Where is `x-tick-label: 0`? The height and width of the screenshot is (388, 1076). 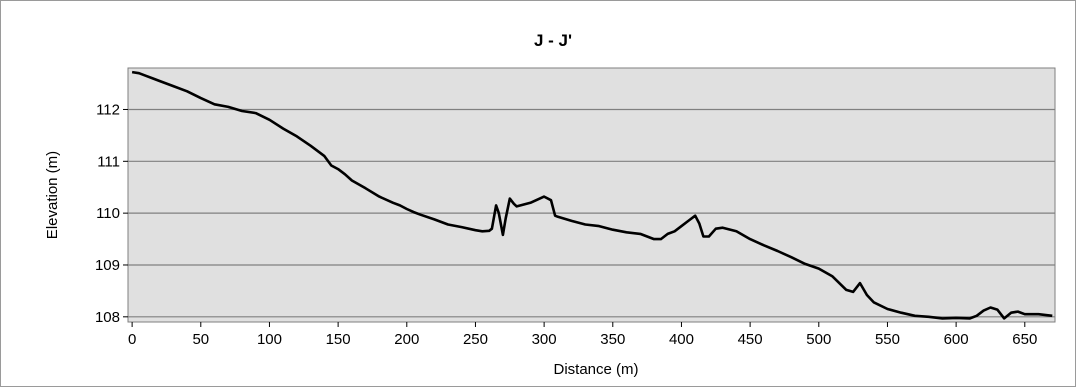 x-tick-label: 0 is located at coordinates (132, 339).